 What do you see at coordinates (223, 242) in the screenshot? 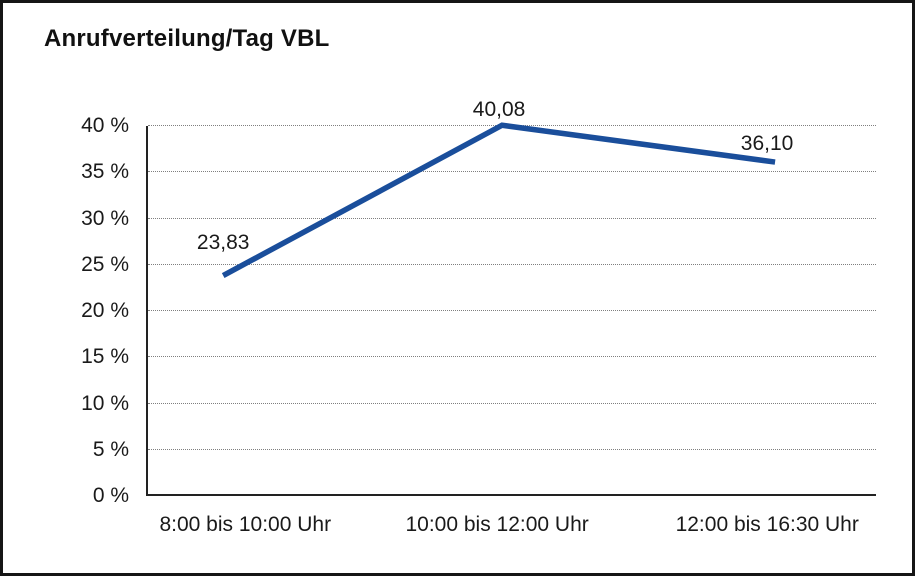
I see `data-point-label: 23,83` at bounding box center [223, 242].